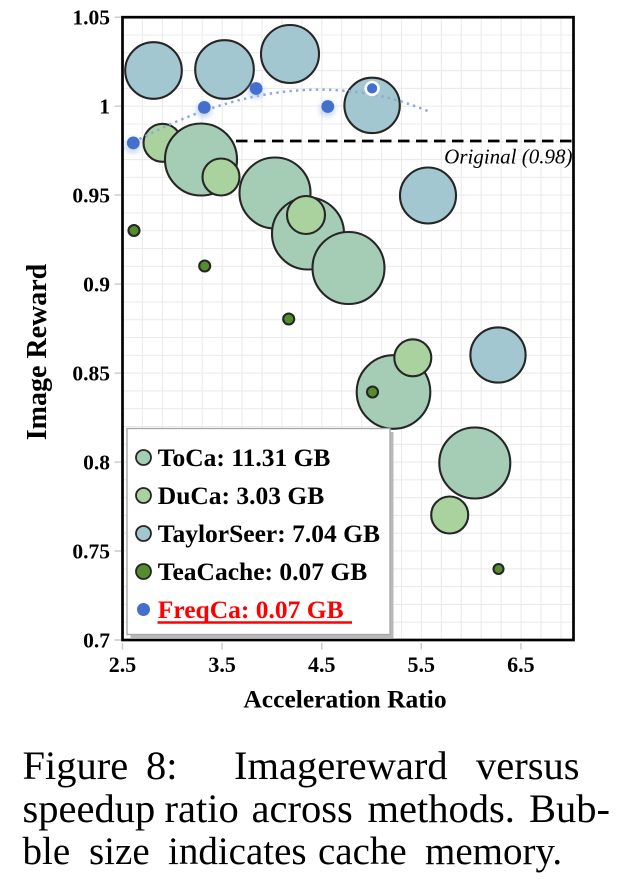  I want to click on svg-text: 3.5, so click(222, 664).